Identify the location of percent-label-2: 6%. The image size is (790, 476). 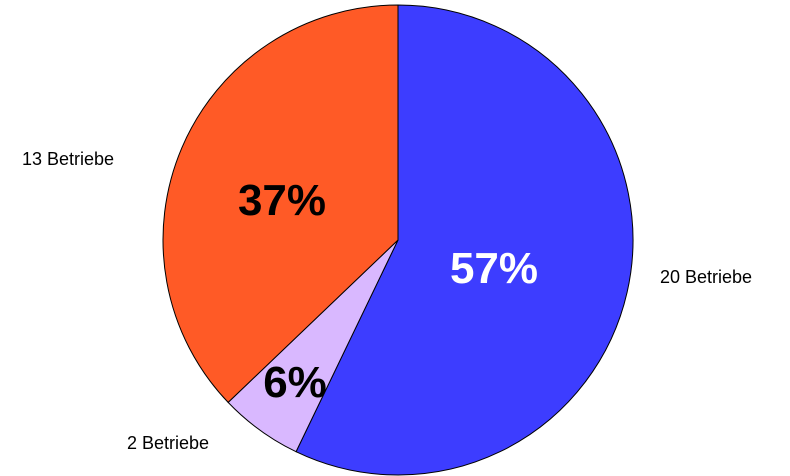
(295, 382).